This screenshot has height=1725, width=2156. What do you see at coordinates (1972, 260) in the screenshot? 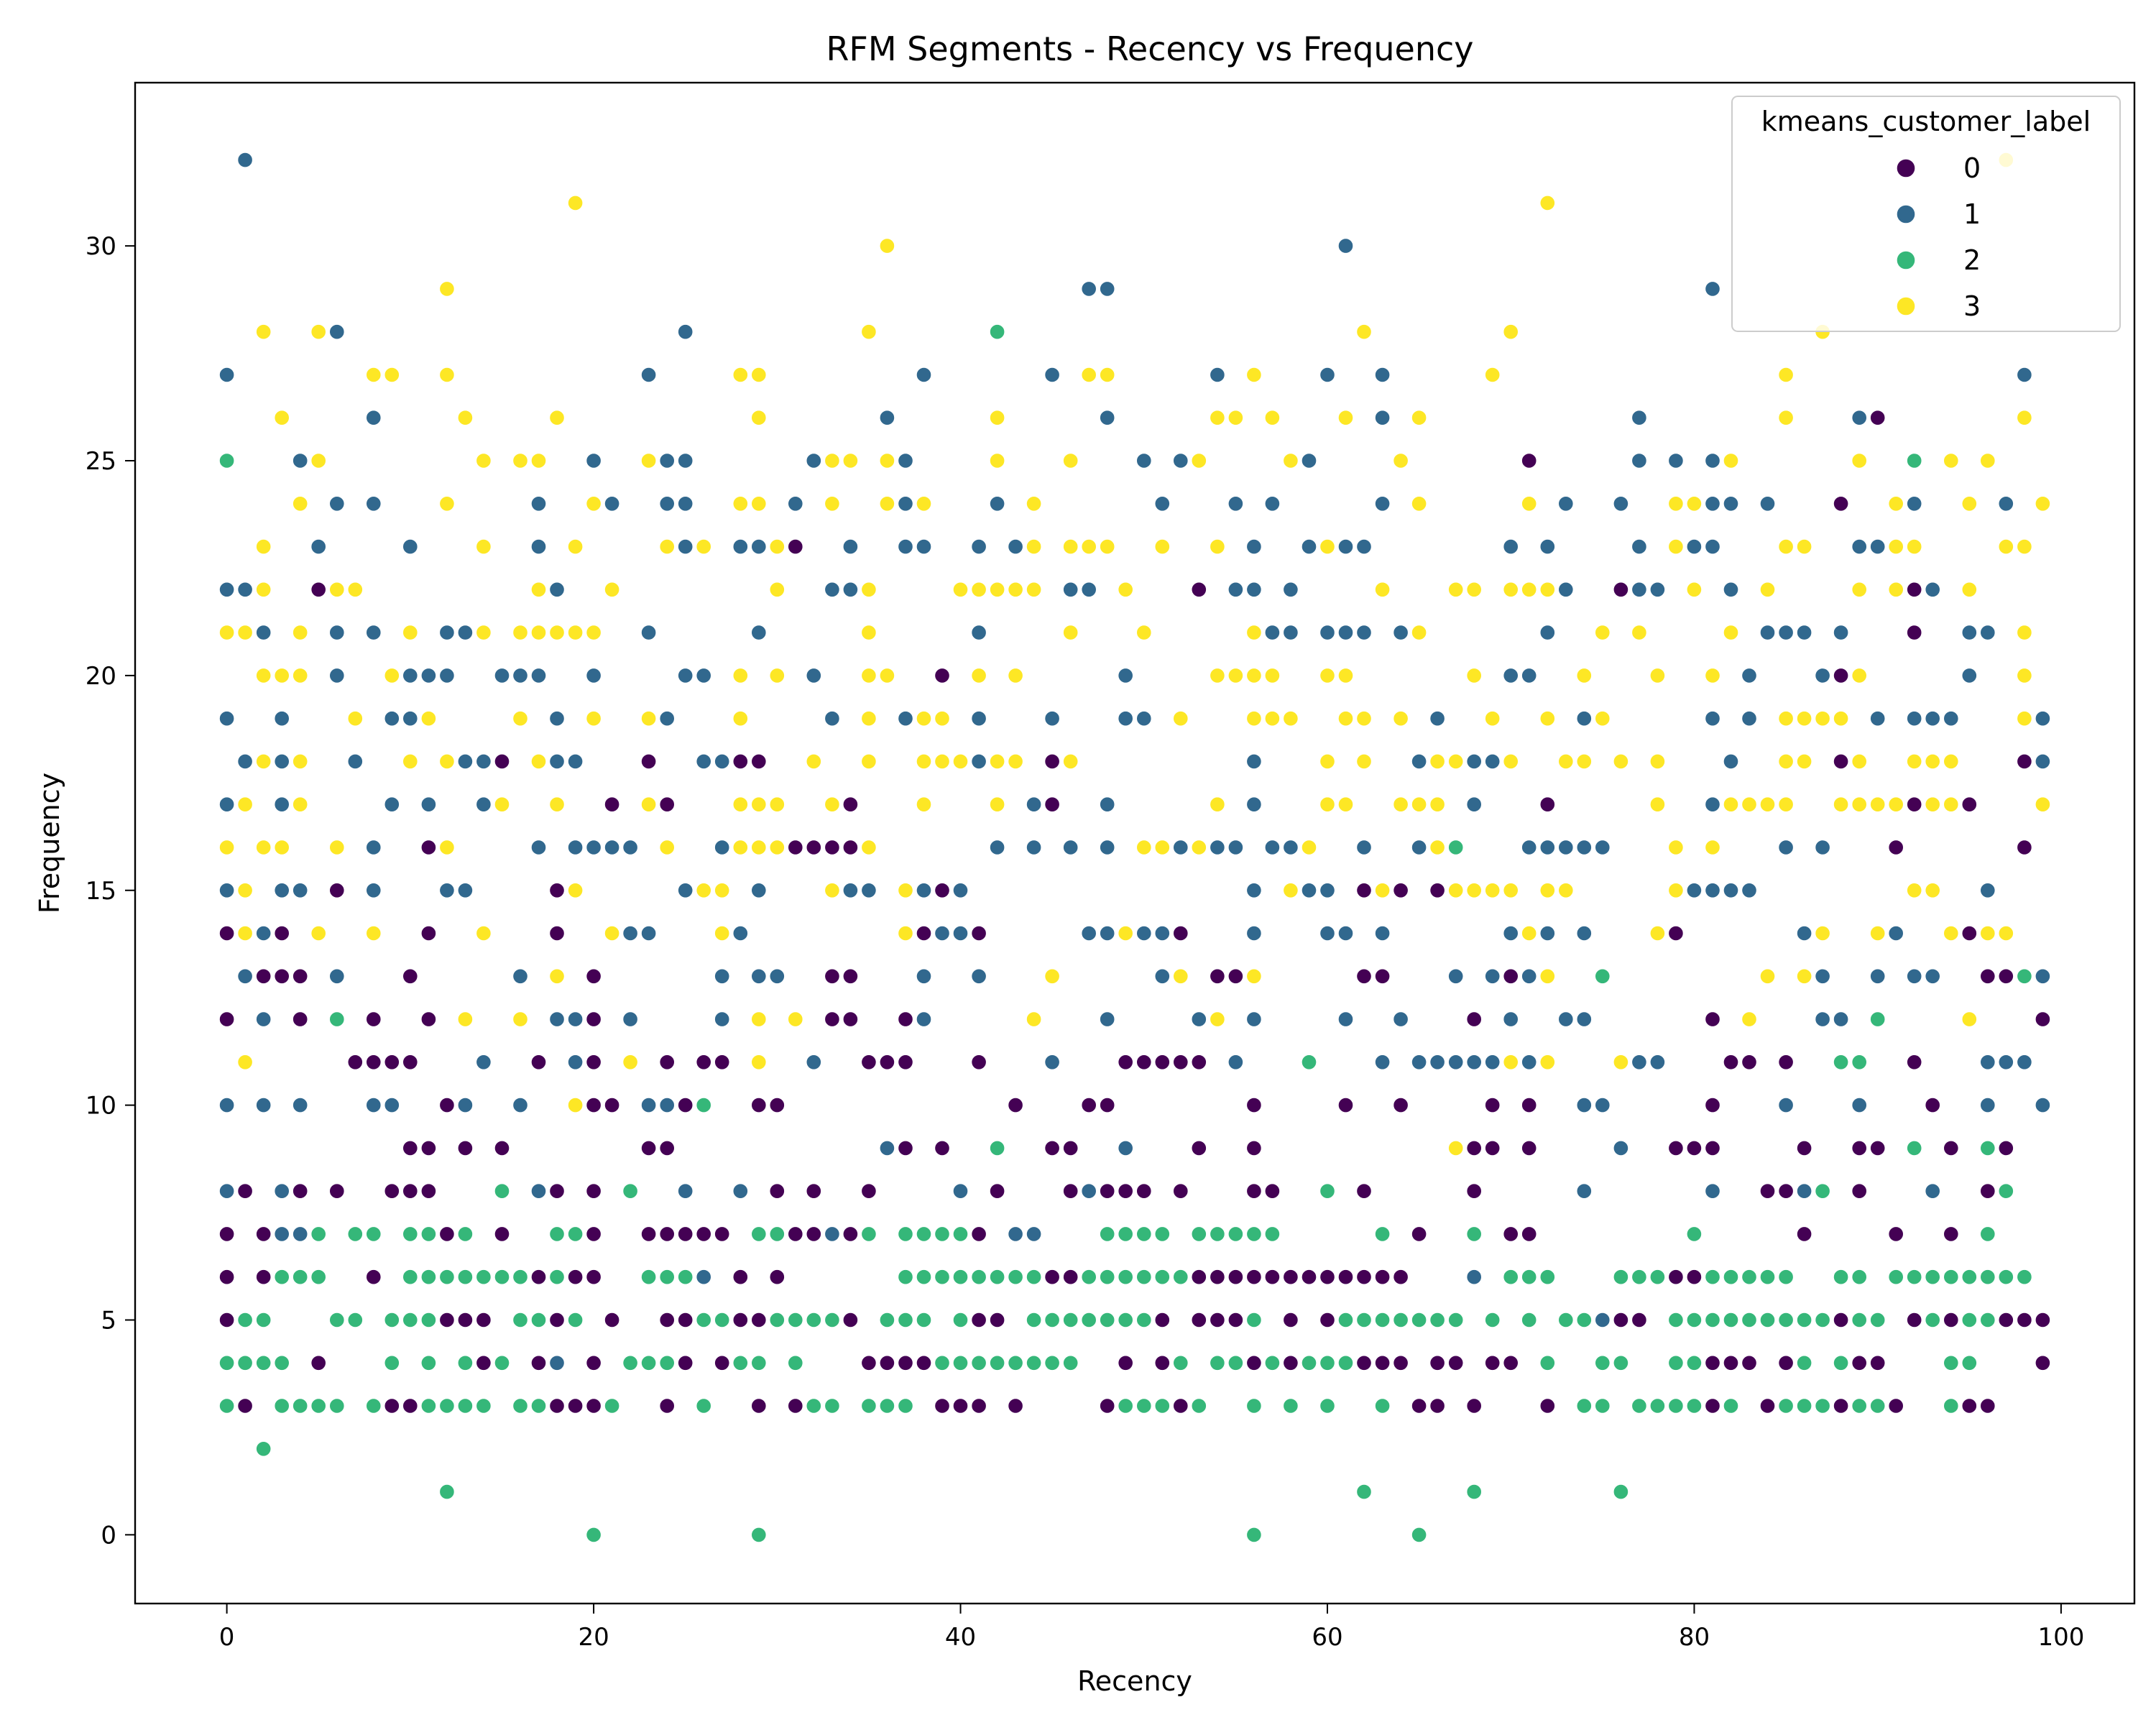
I see `legend-label-2: 2` at bounding box center [1972, 260].